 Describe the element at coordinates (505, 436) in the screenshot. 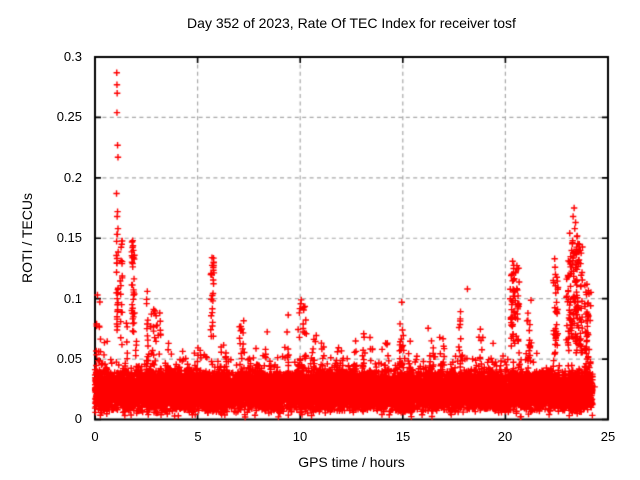

I see `x-tick-label-20: 20` at that location.